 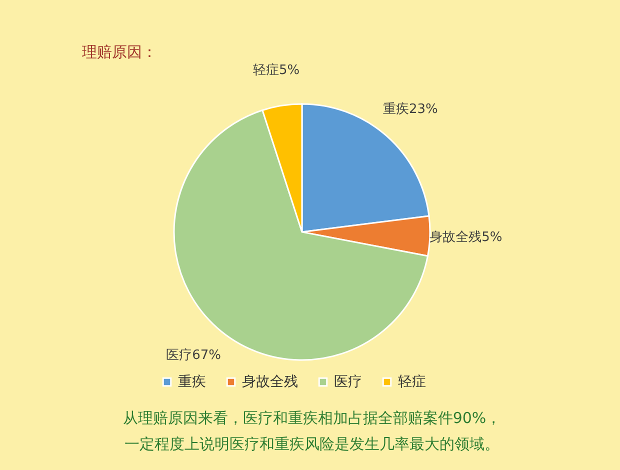 What do you see at coordinates (119, 52) in the screenshot?
I see `chart-title: 理赔原因：` at bounding box center [119, 52].